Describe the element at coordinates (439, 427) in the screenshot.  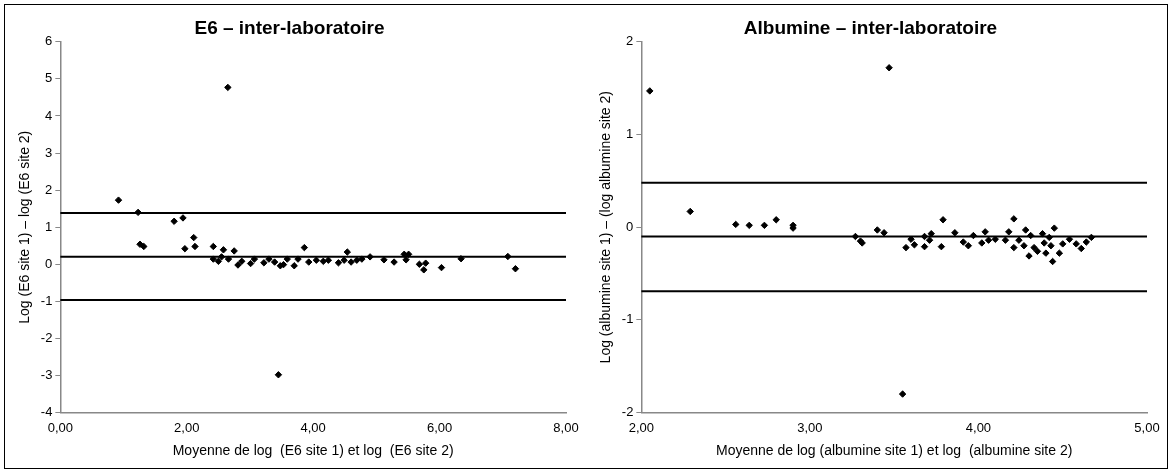
I see `x-tick-label: 6,00` at that location.